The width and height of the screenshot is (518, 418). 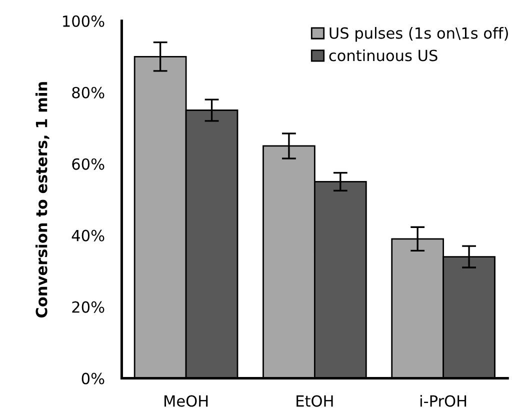 What do you see at coordinates (88, 164) in the screenshot?
I see `y-tick-label: 60%` at bounding box center [88, 164].